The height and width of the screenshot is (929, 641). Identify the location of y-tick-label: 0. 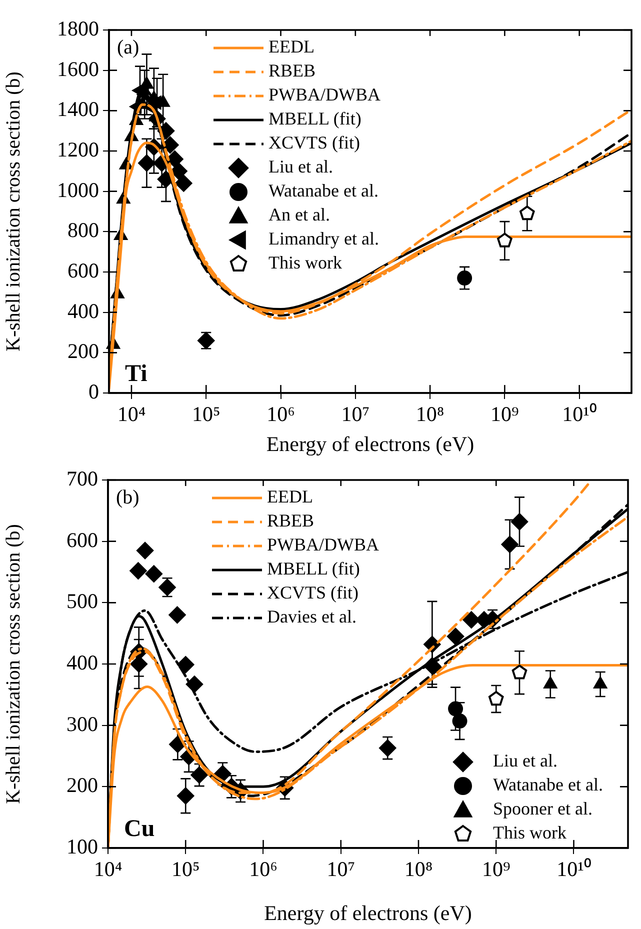
(93, 392).